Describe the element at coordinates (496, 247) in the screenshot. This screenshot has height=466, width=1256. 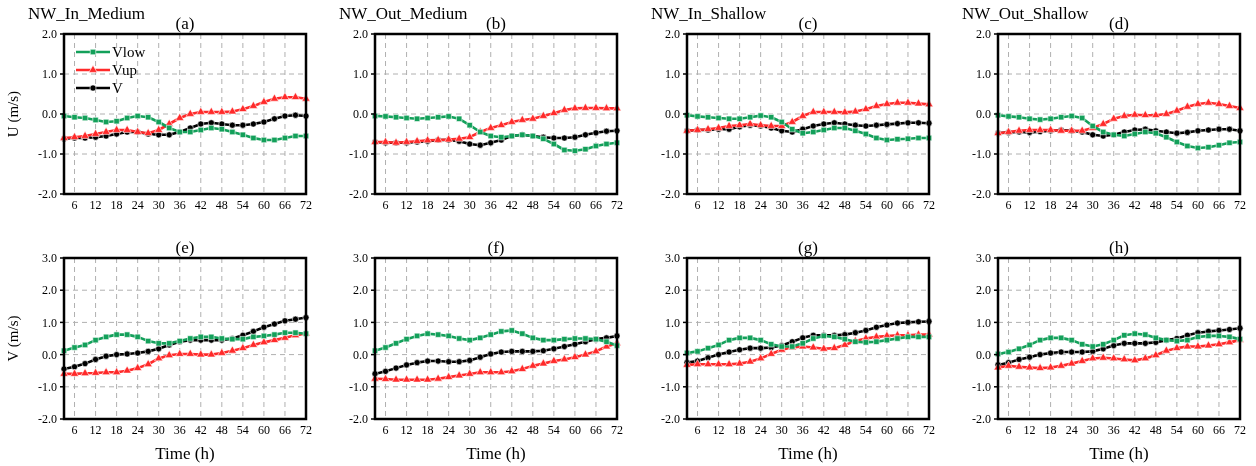
I see `chart-title: (f)` at that location.